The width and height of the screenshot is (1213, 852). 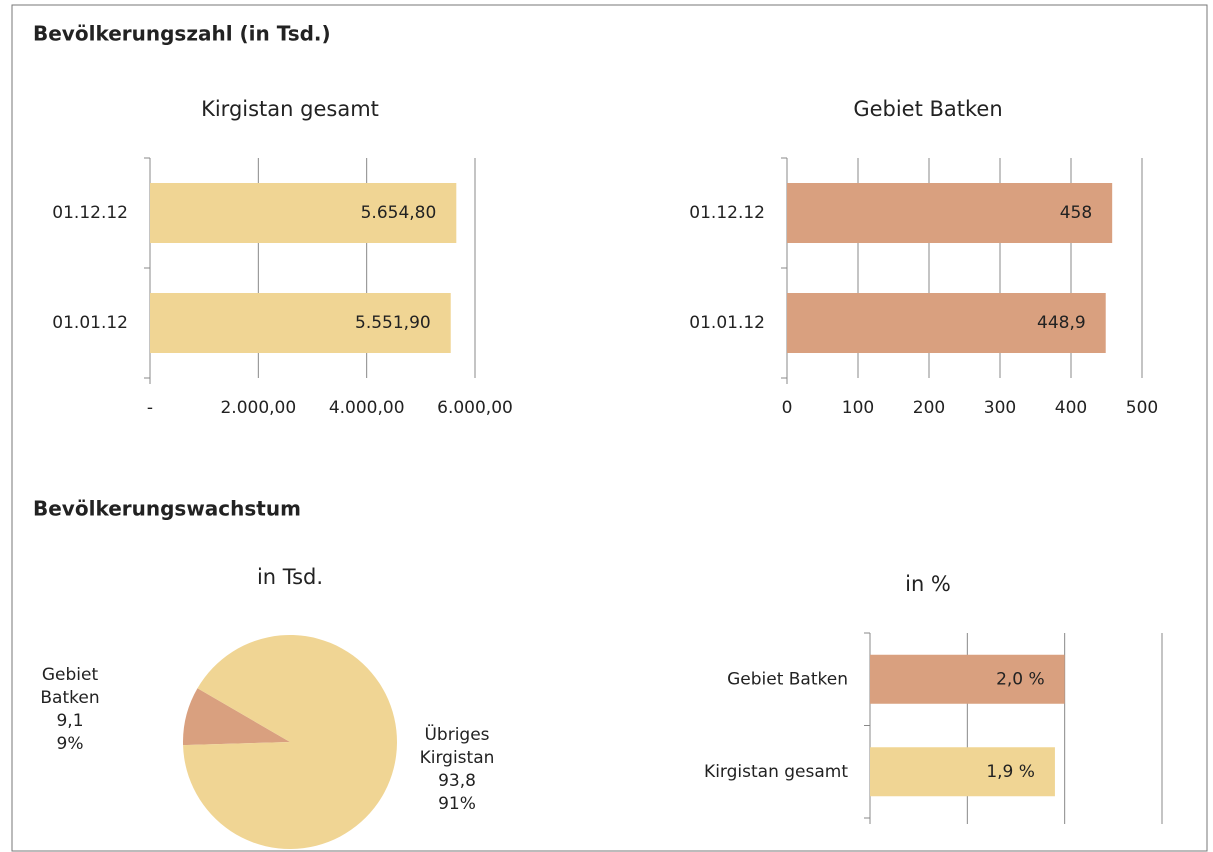 What do you see at coordinates (929, 408) in the screenshot?
I see `x-tick-label: 200` at bounding box center [929, 408].